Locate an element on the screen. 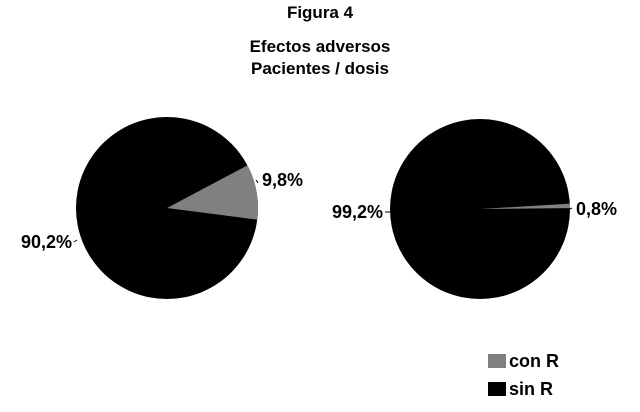 Image resolution: width=640 pixels, height=412 pixels. legend-label-sin-r: sin R is located at coordinates (531, 388).